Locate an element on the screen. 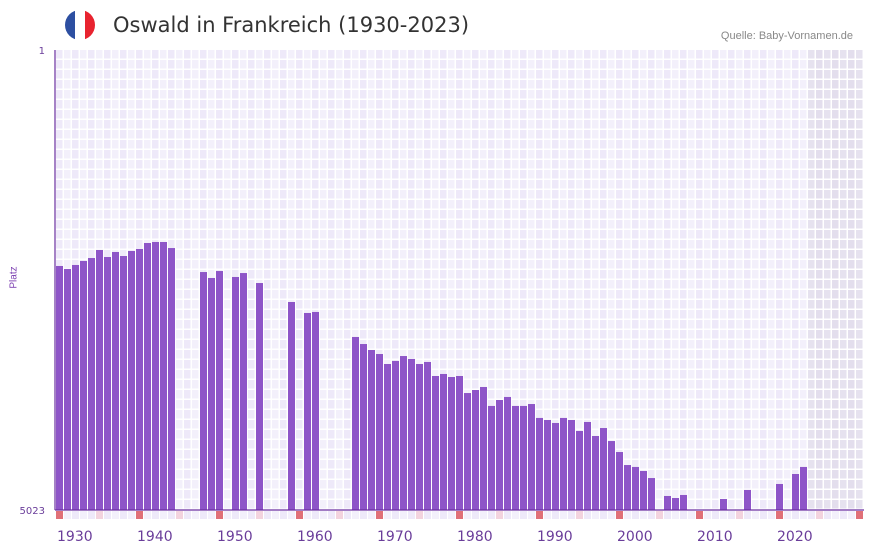  bar-1992 is located at coordinates (555, 466).